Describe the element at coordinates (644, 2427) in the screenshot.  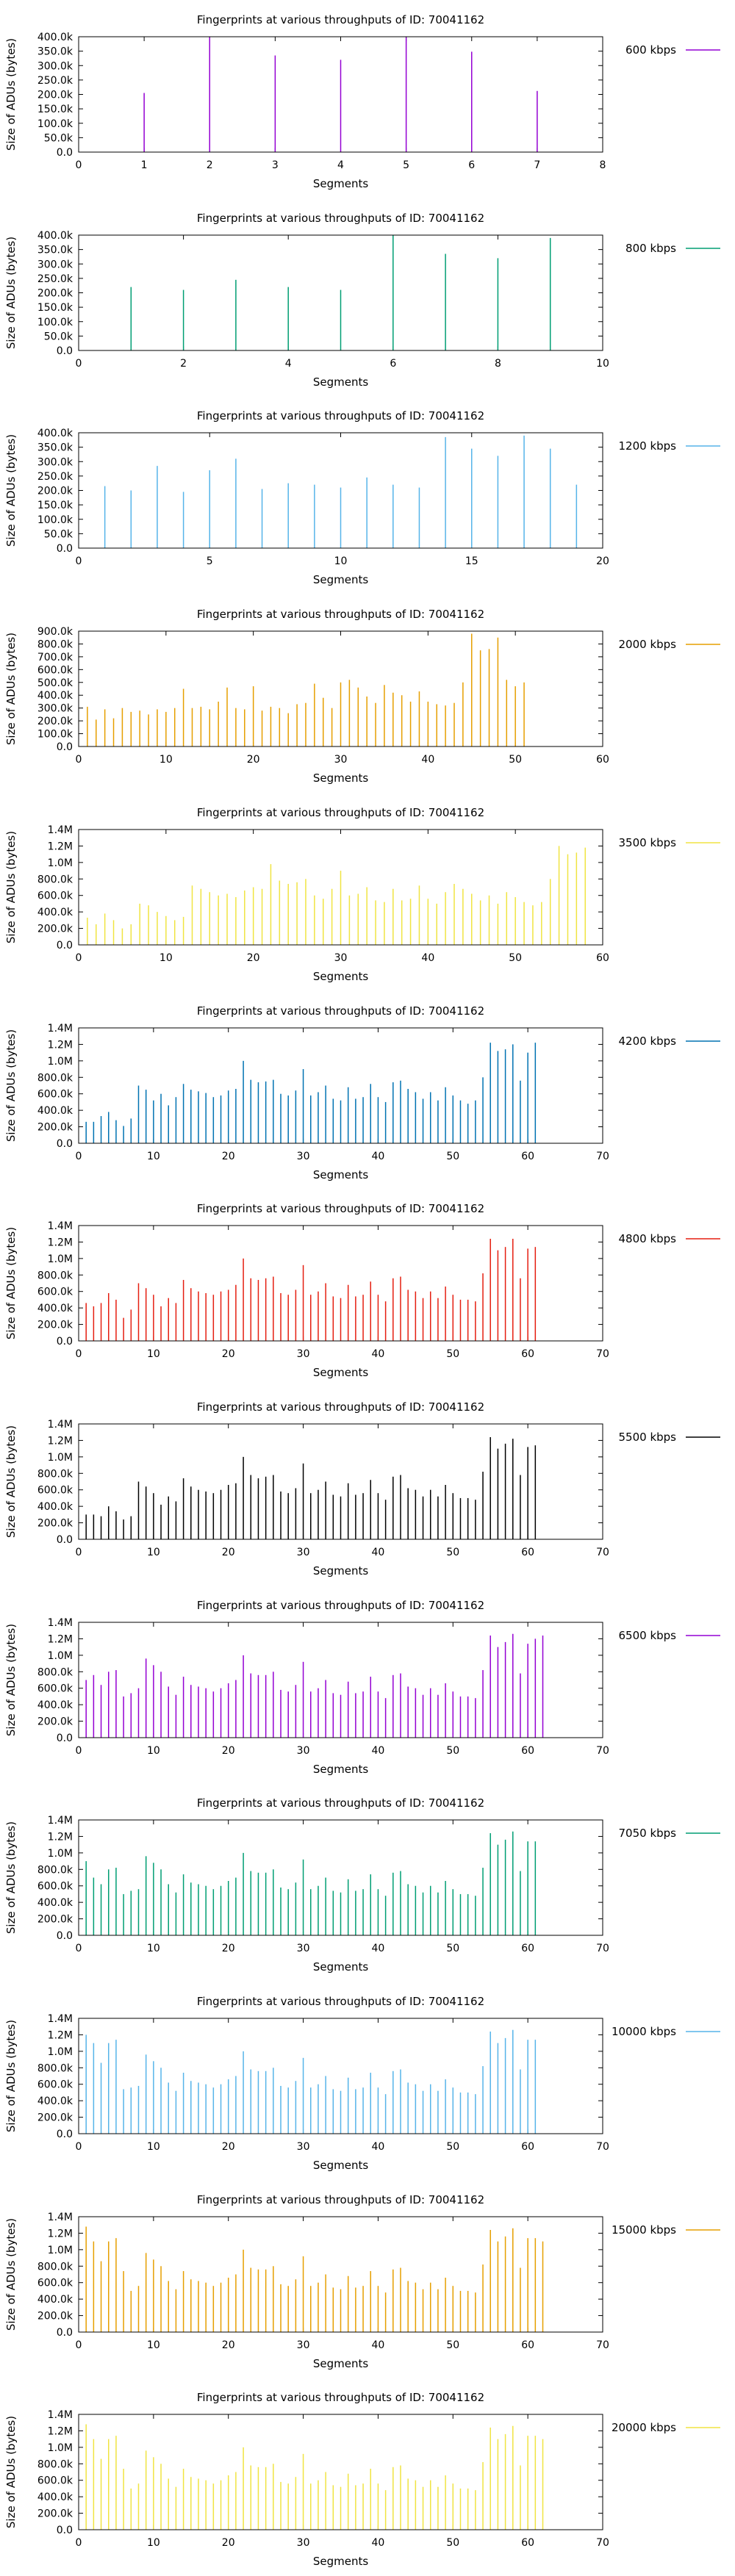
I see `legend-label: 20000 kbps` at that location.